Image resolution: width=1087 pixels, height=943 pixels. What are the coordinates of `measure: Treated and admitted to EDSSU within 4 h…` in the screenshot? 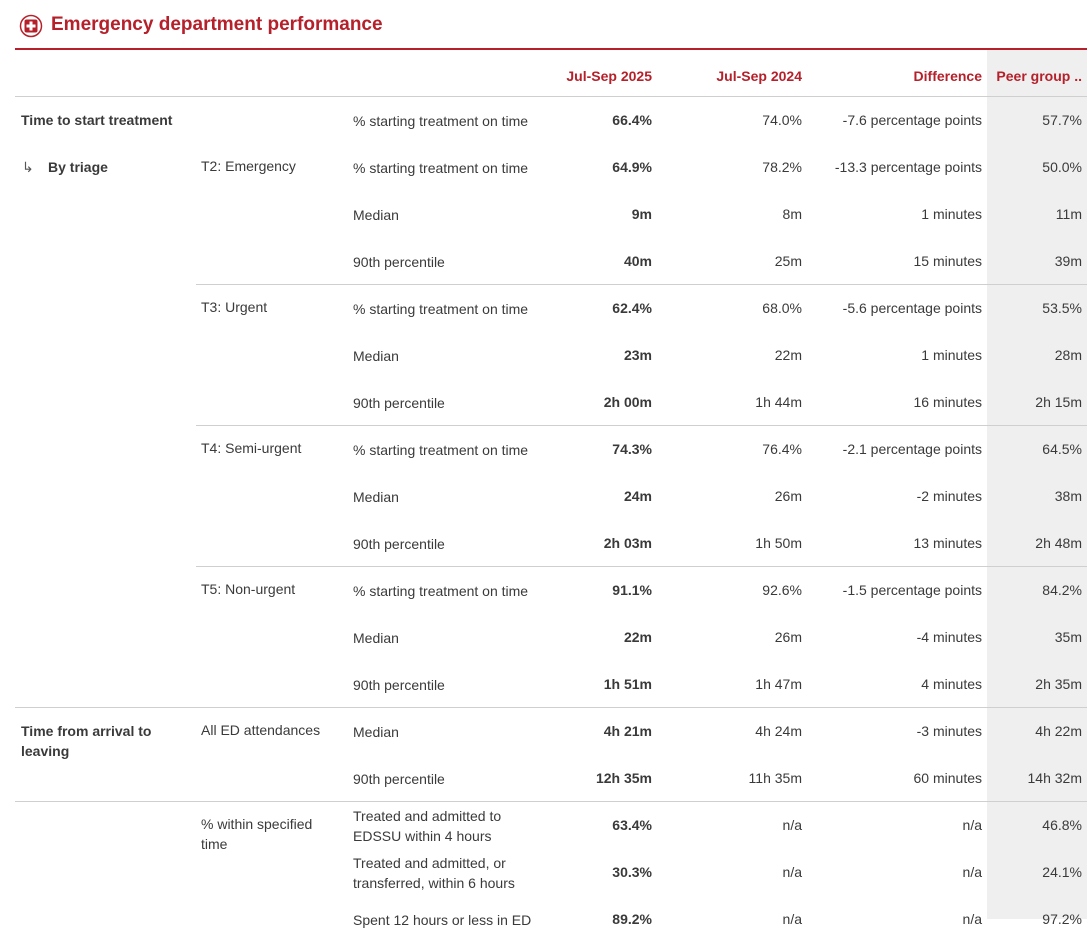 It's located at (448, 825).